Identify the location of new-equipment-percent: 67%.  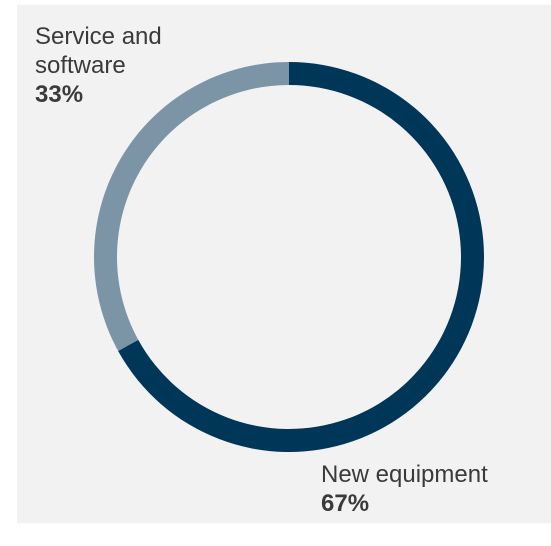
(345, 503).